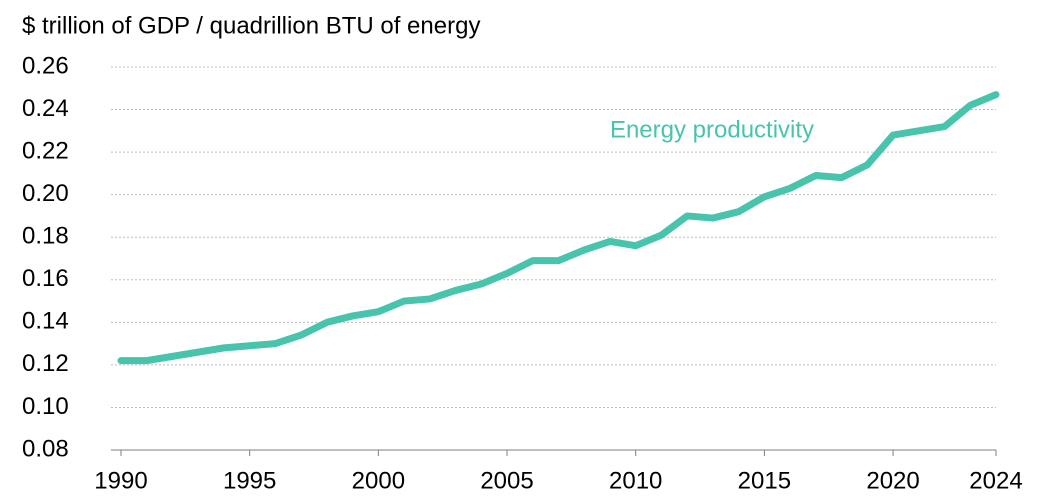 This screenshot has width=1041, height=502. I want to click on x-tick-label: 2024, so click(995, 480).